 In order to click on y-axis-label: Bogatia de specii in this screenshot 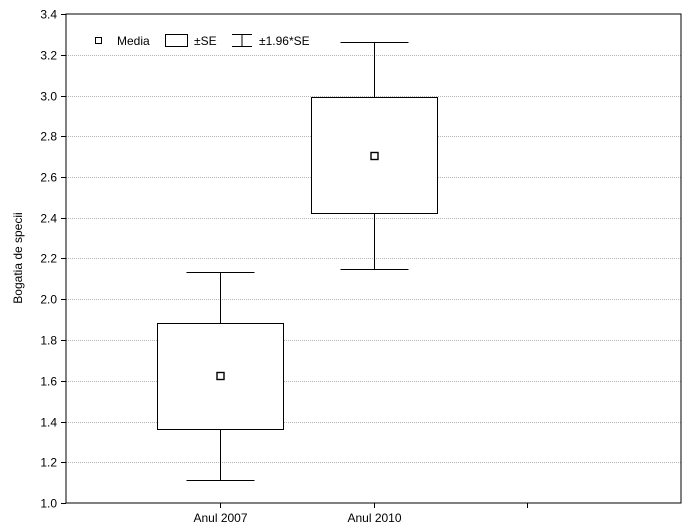, I will do `click(18, 257)`.